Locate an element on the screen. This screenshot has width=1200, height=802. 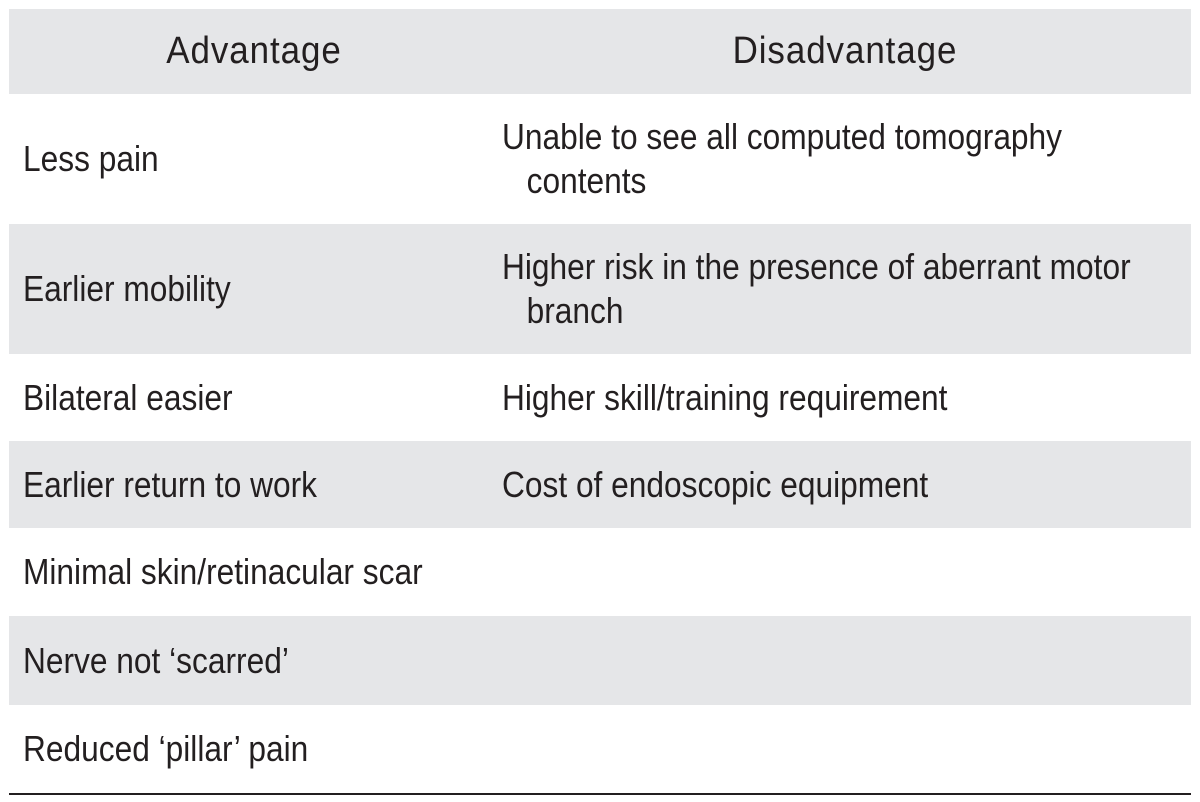
advantage-cell: Earlier return to work is located at coordinates (248, 485).